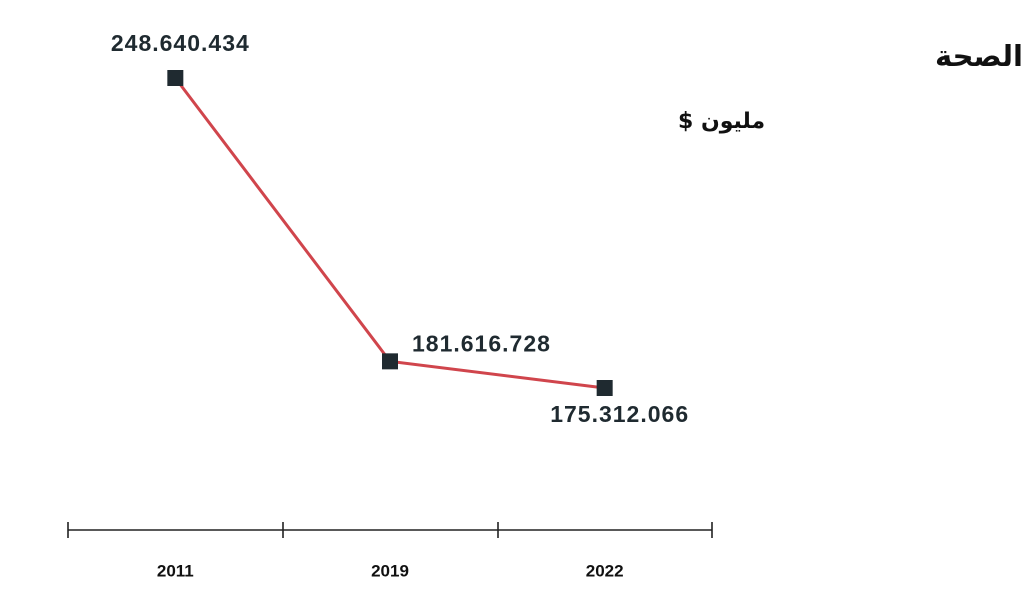 This screenshot has width=1024, height=608. What do you see at coordinates (619, 414) in the screenshot?
I see `value-label: 175.312.066` at bounding box center [619, 414].